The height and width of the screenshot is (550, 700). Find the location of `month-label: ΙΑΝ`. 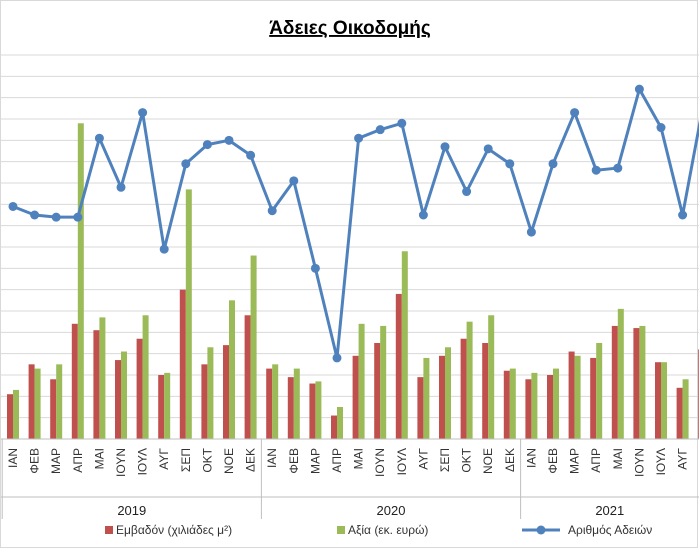

month-label: ΙΑΝ is located at coordinates (272, 458).